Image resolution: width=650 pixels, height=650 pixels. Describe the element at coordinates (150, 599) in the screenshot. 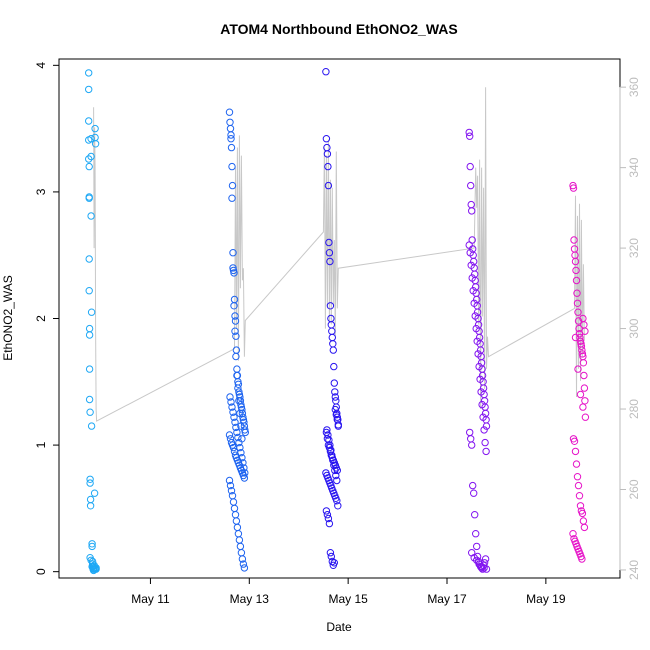

I see `x-tick-label: May 11` at that location.